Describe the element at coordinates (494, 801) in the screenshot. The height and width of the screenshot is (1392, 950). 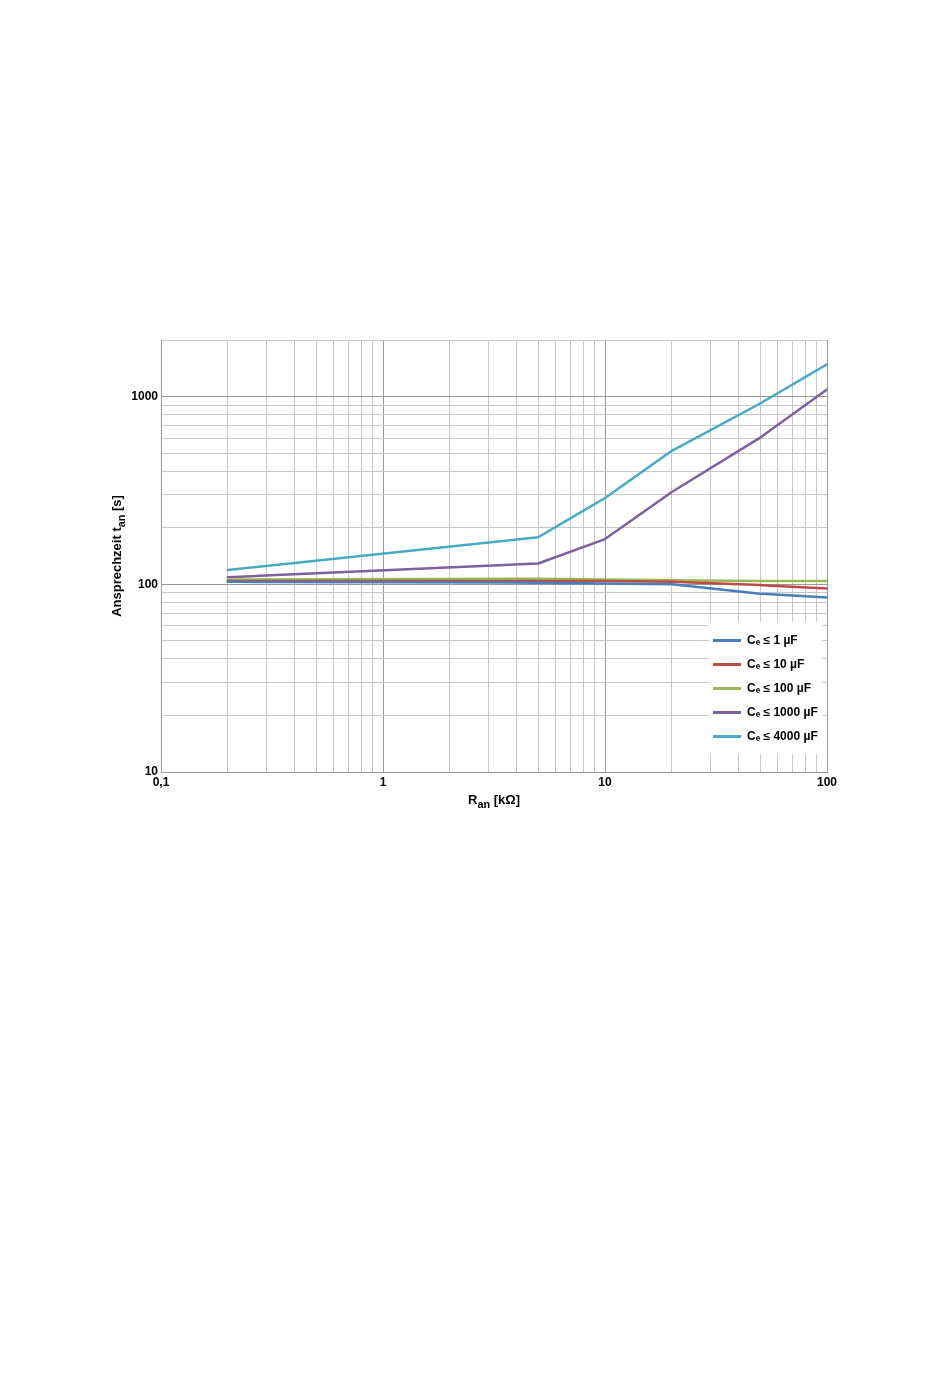
I see `x-axis-title: R$_{an}$ [kΩ]` at that location.